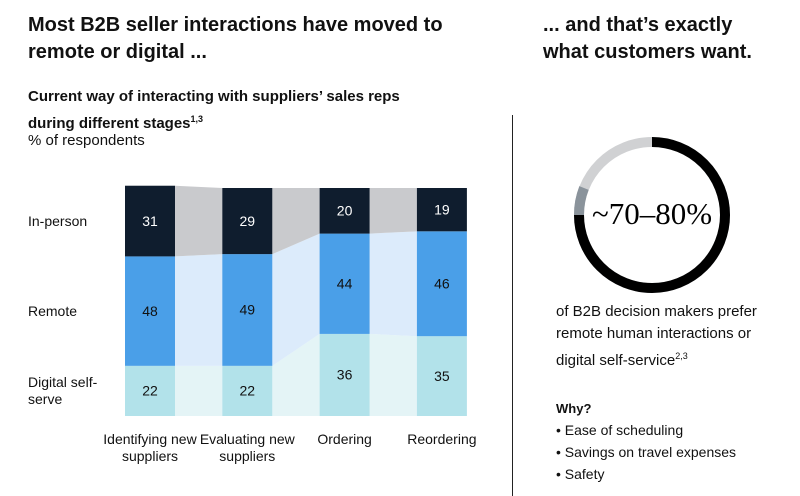 The height and width of the screenshot is (496, 800). I want to click on donut: ~70–80%, so click(651, 215).